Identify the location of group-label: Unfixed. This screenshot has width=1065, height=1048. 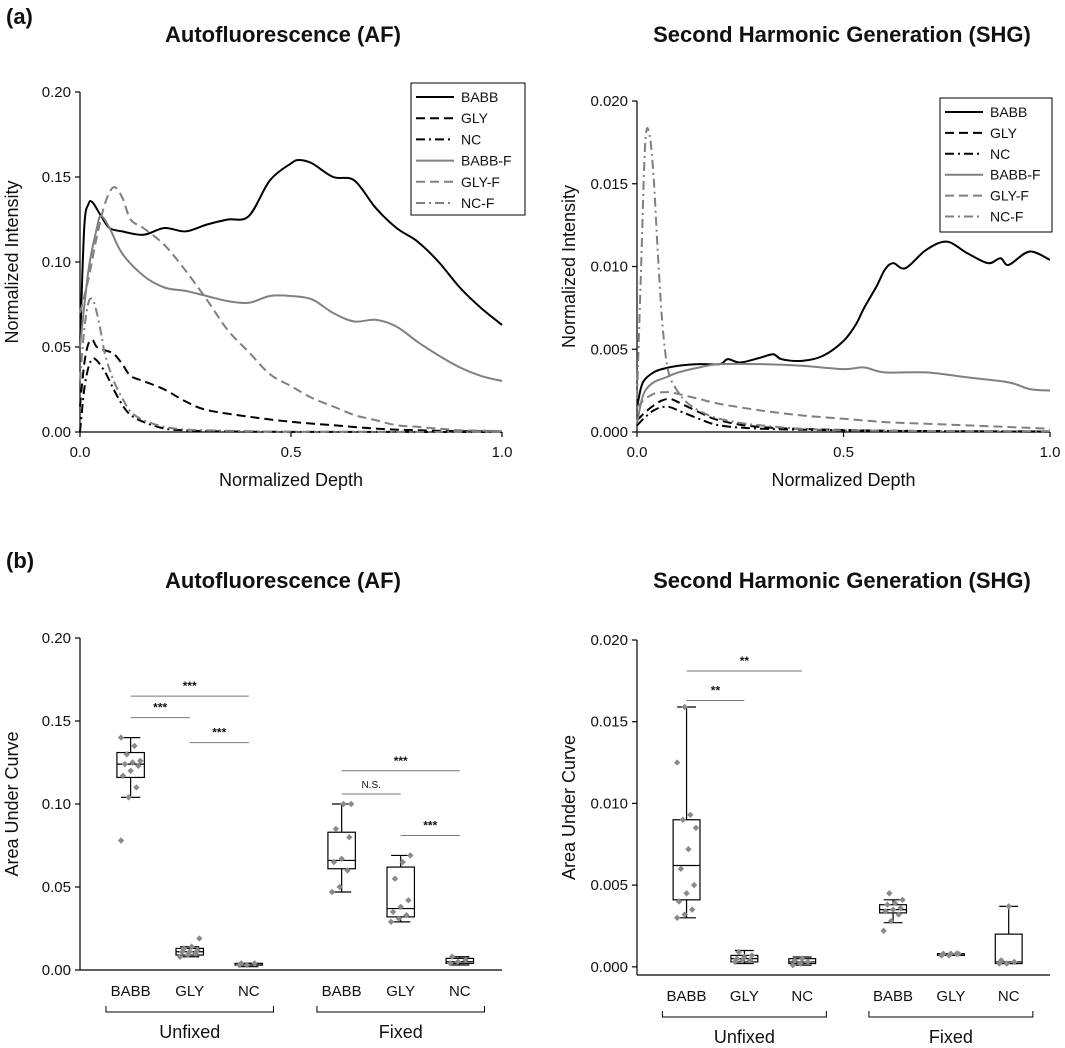
(189, 1032).